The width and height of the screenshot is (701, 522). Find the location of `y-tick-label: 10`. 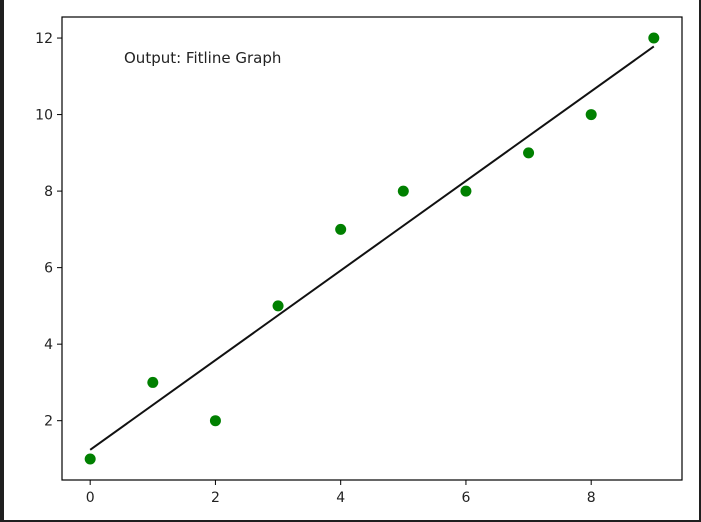

y-tick-label: 10 is located at coordinates (44, 116).